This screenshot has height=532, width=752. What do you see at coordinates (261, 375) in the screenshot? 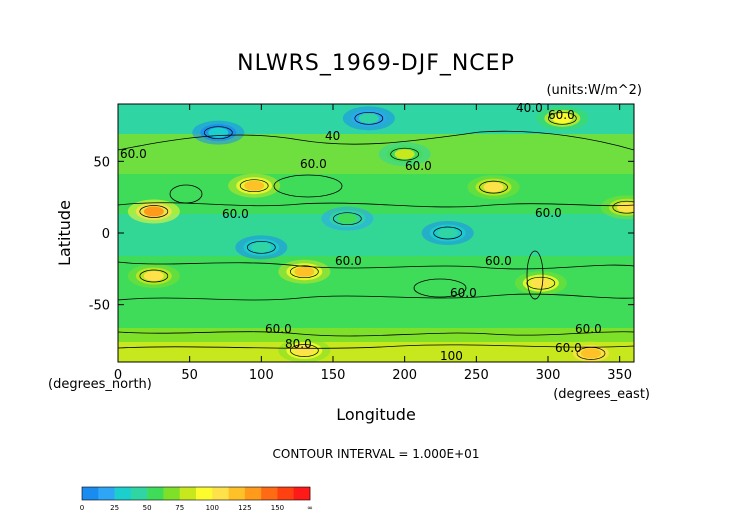
I see `x-tick-label: 100` at bounding box center [261, 375].